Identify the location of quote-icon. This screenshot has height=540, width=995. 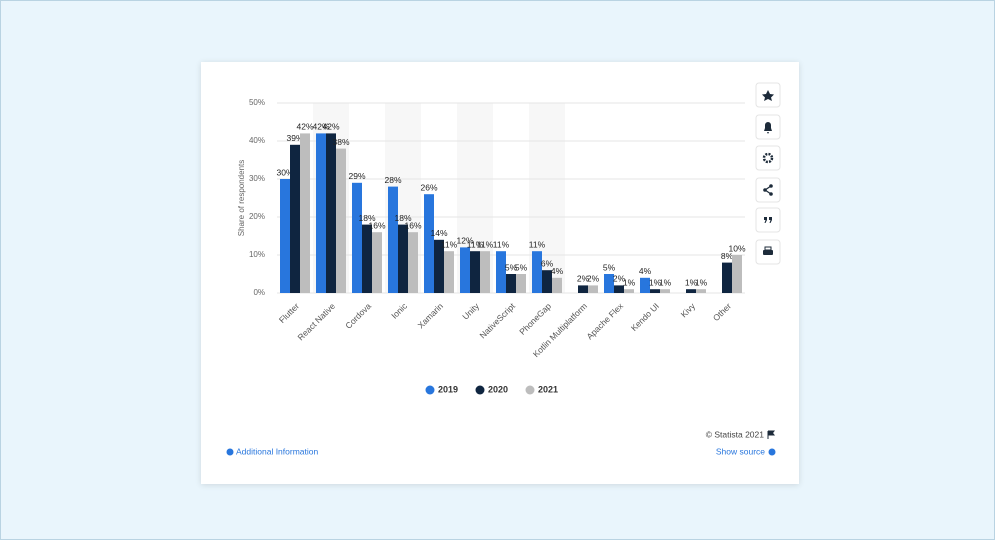
(768, 220).